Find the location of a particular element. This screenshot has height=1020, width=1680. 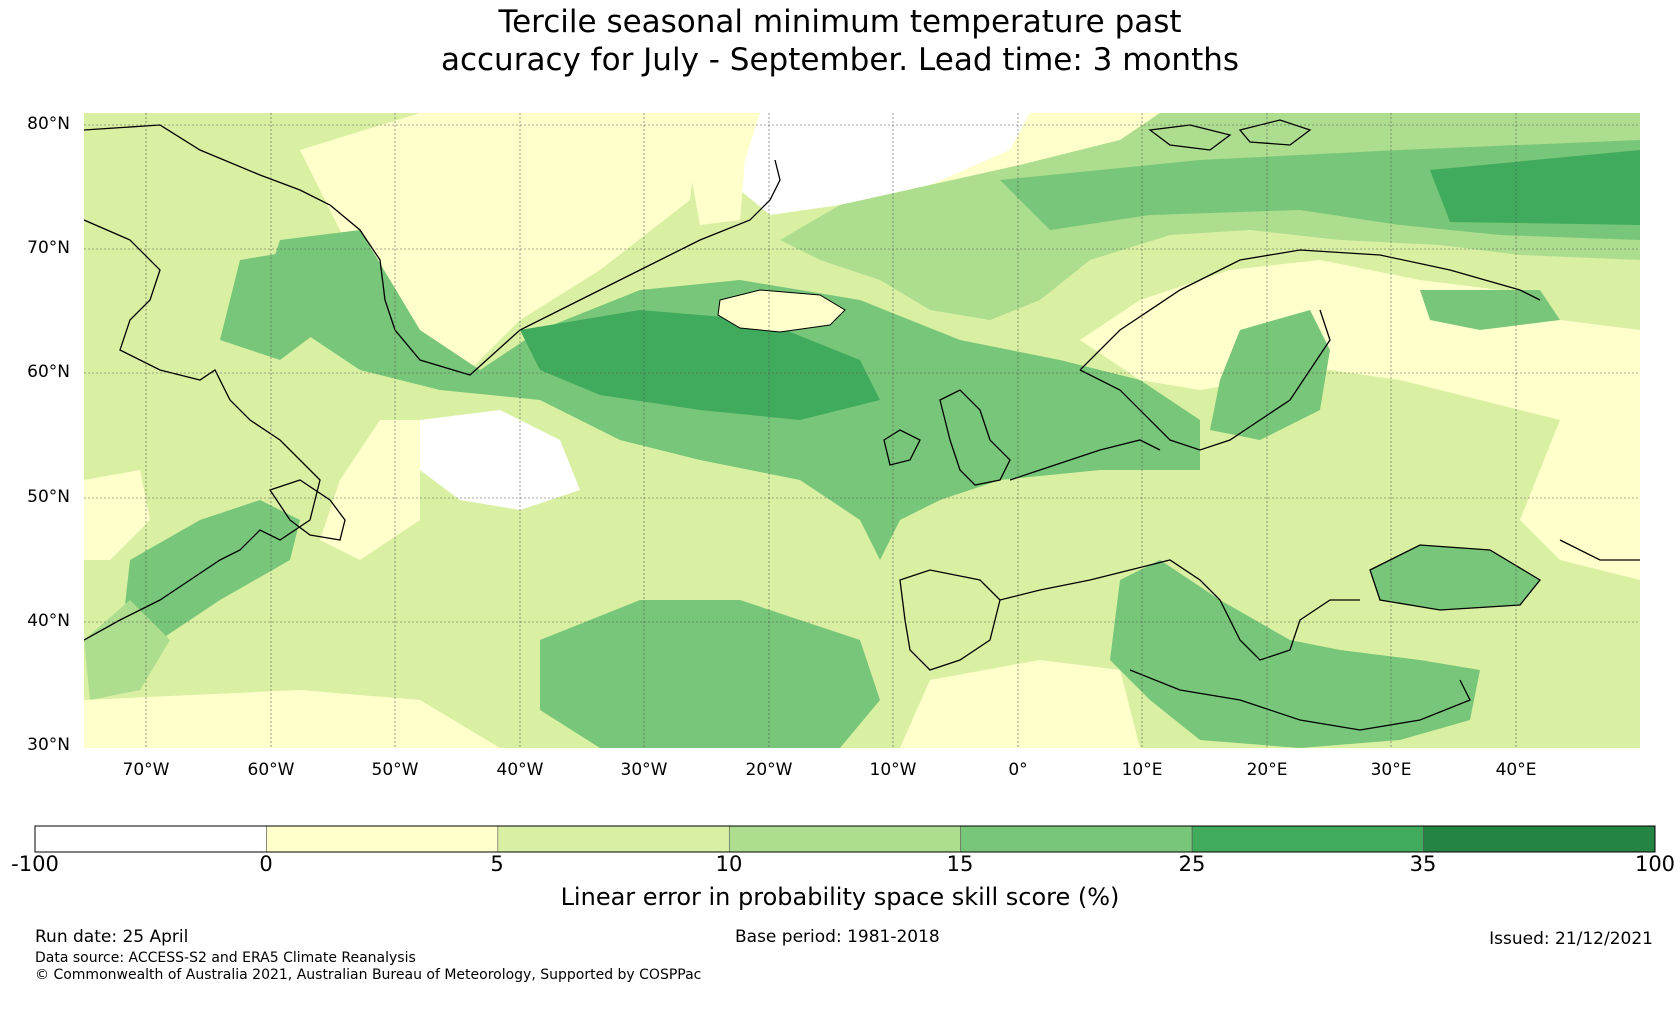

lat-label-40n: 40°N is located at coordinates (48, 621).